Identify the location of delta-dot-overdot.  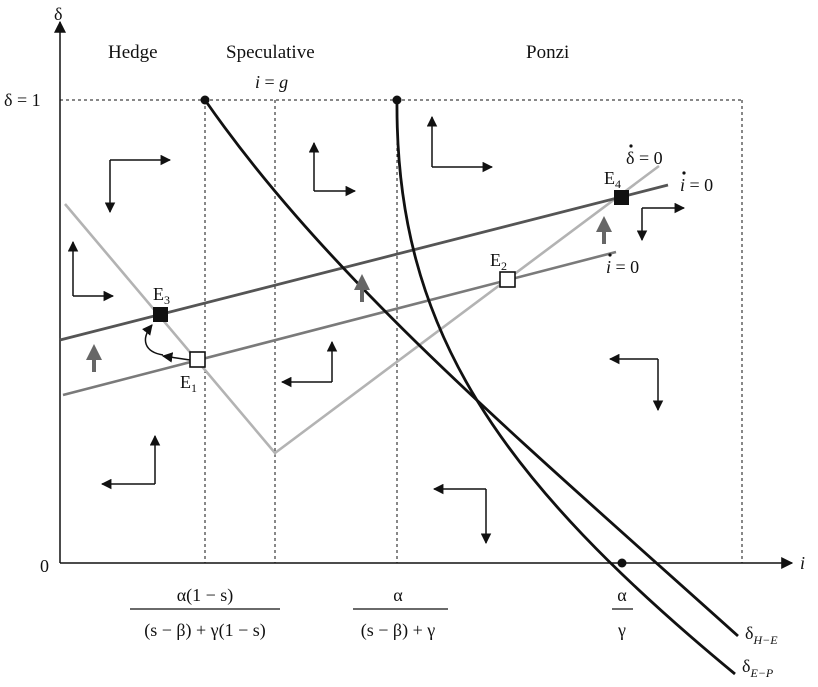
(631, 146).